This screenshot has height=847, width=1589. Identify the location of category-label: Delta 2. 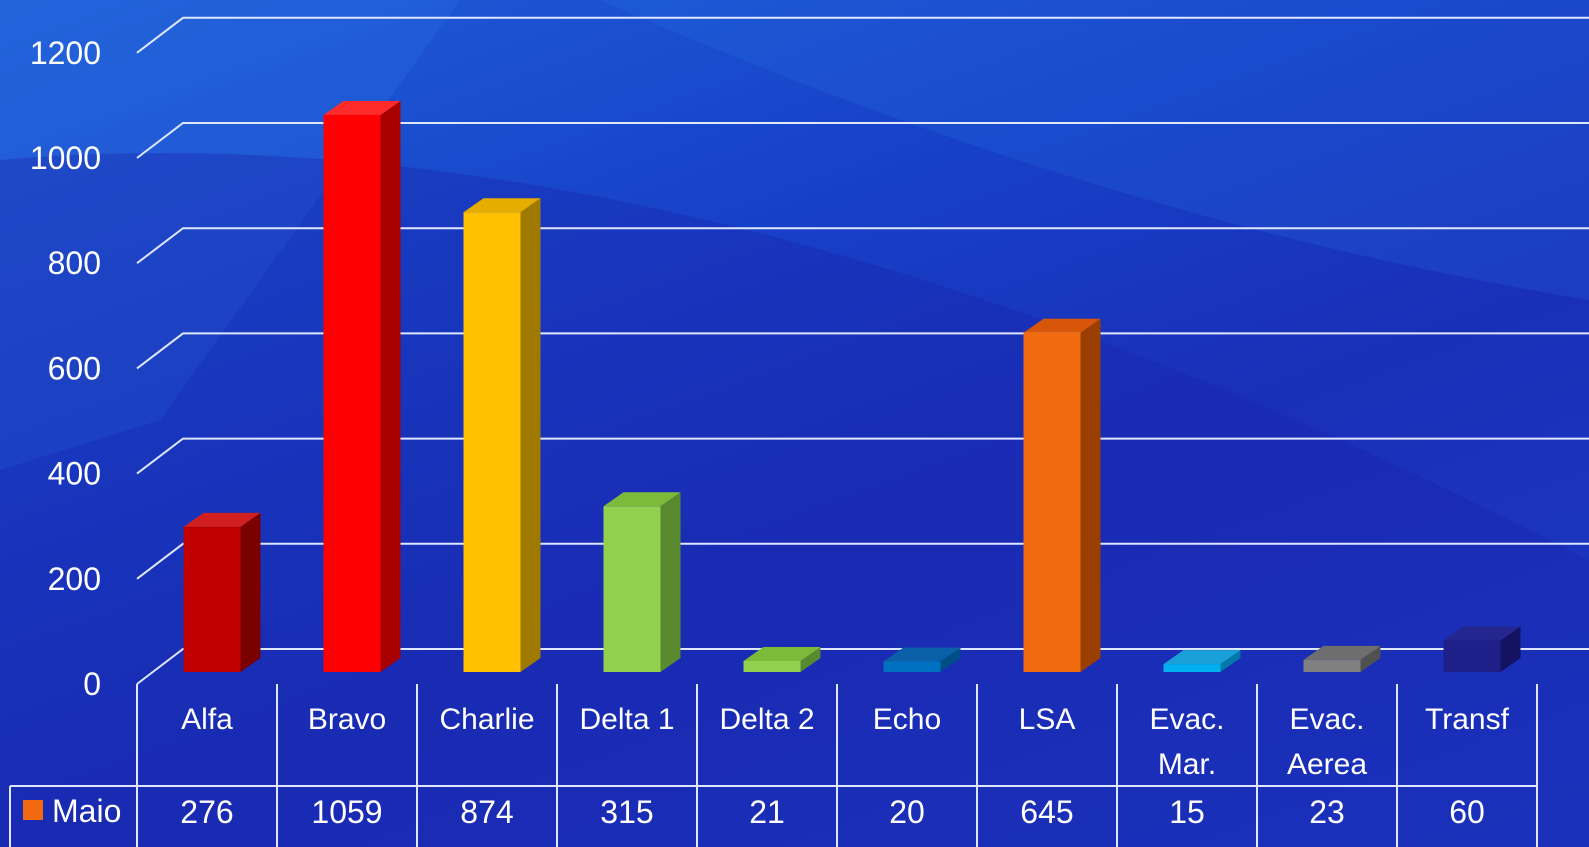
(766, 719).